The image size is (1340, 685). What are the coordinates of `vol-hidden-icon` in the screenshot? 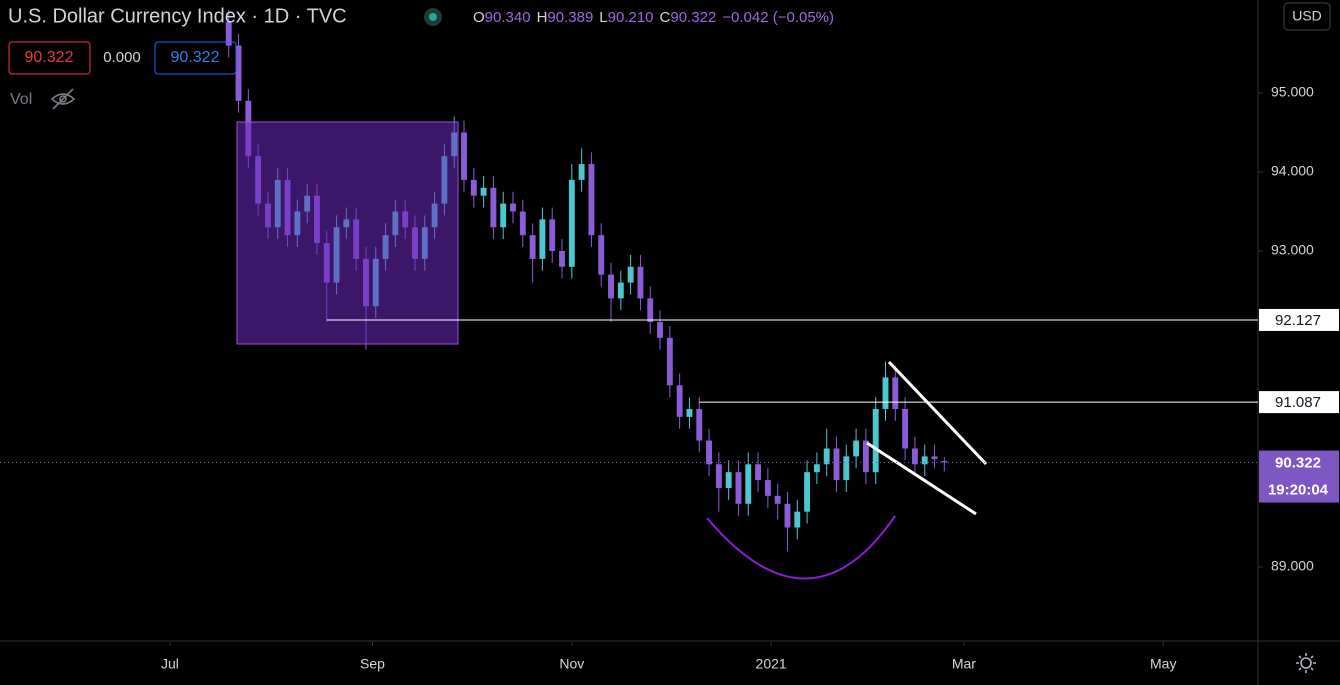 It's located at (63, 99).